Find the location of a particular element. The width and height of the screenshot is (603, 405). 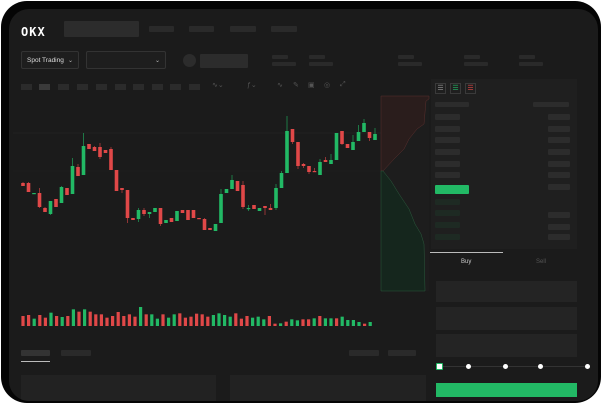

amount-slider-track is located at coordinates (515, 366).